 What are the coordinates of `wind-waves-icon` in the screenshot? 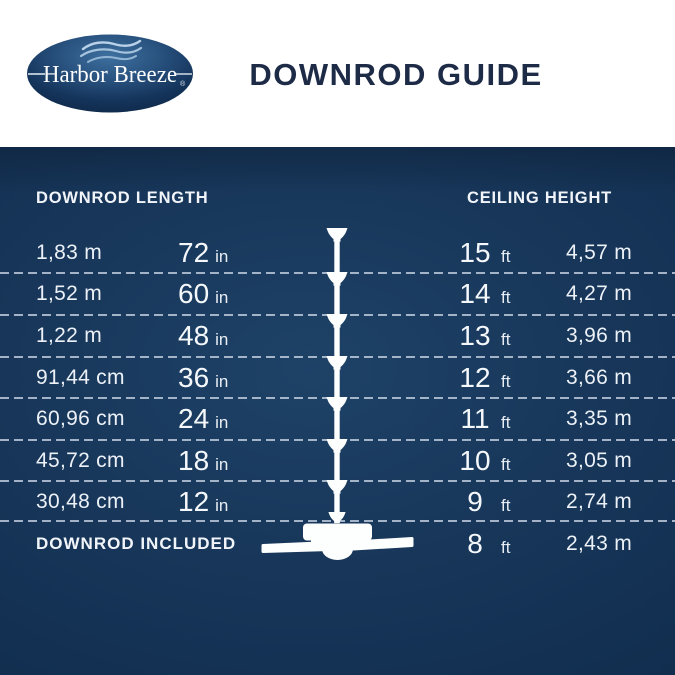 It's located at (111, 51).